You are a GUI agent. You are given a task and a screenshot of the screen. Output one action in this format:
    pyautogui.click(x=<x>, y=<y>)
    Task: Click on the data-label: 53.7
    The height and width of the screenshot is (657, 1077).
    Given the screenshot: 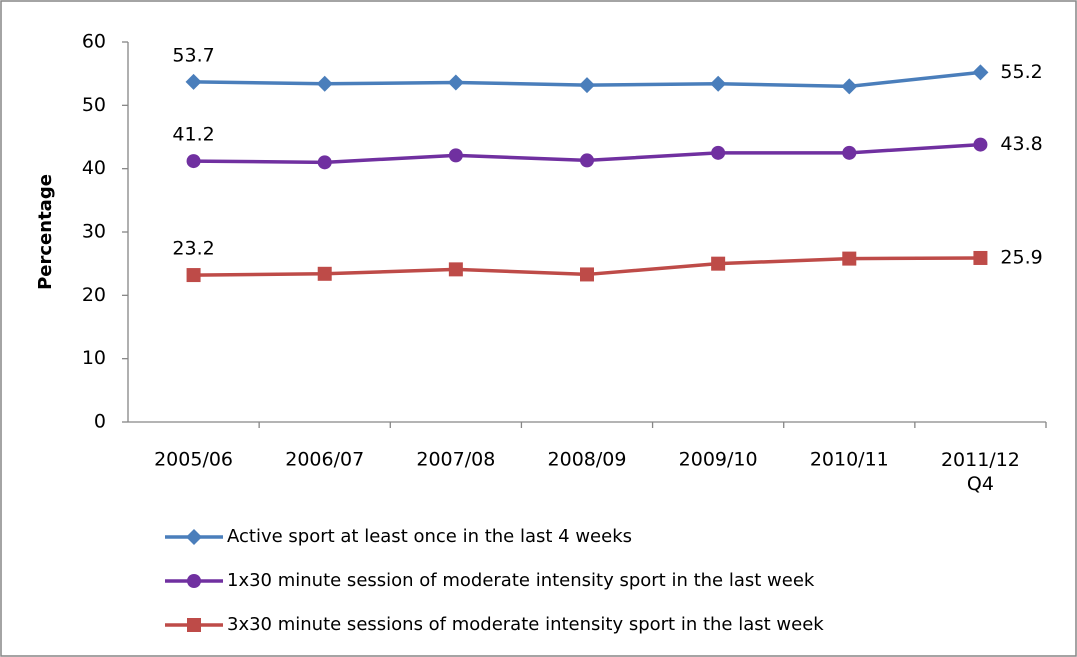 What is the action you would take?
    pyautogui.click(x=193, y=55)
    